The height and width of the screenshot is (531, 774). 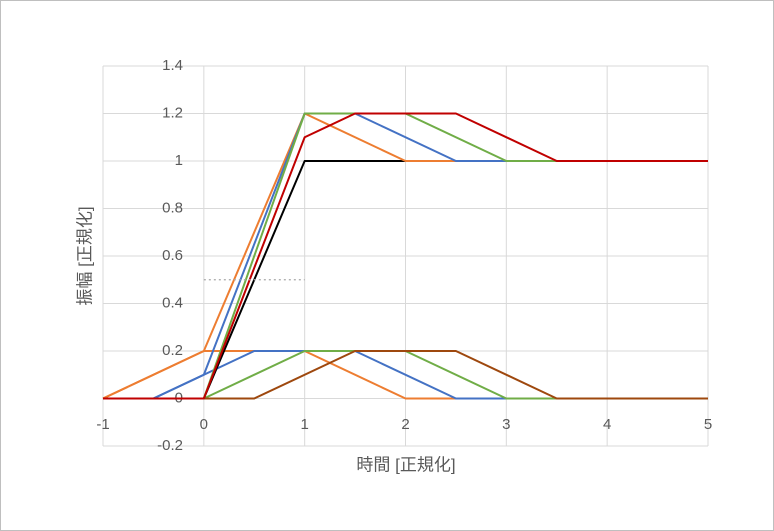 What do you see at coordinates (179, 160) in the screenshot?
I see `y-tick-label: 1` at bounding box center [179, 160].